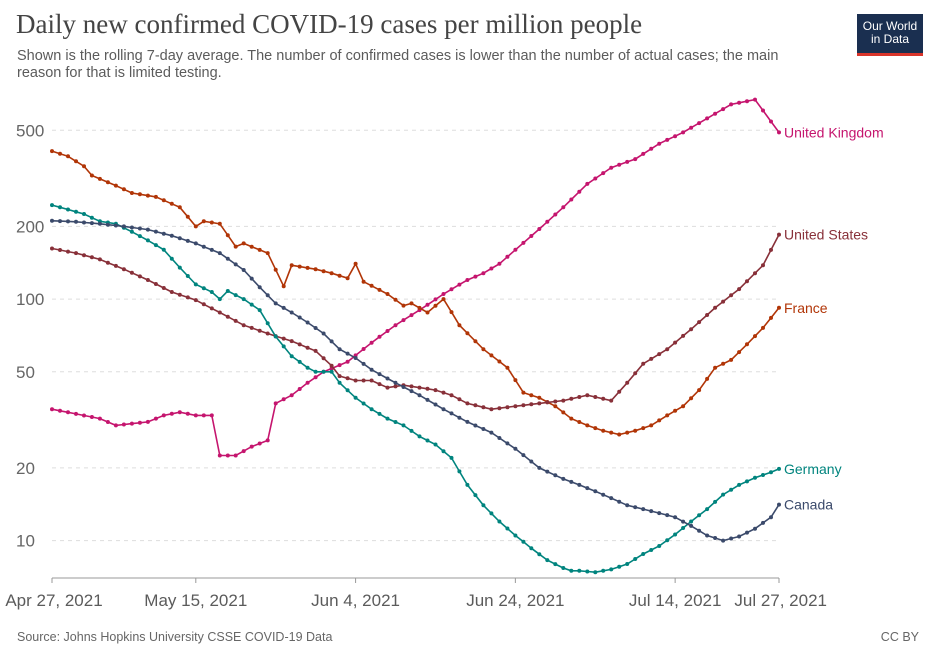 The width and height of the screenshot is (941, 664). Describe the element at coordinates (890, 35) in the screenshot. I see `owid-logo: Our World in Data` at that location.